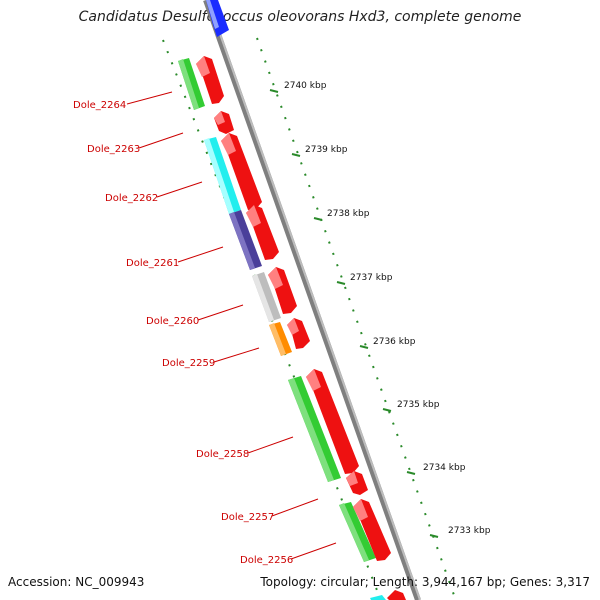  I want to click on gene-label-dole-2261: Dole_2261, so click(152, 263).